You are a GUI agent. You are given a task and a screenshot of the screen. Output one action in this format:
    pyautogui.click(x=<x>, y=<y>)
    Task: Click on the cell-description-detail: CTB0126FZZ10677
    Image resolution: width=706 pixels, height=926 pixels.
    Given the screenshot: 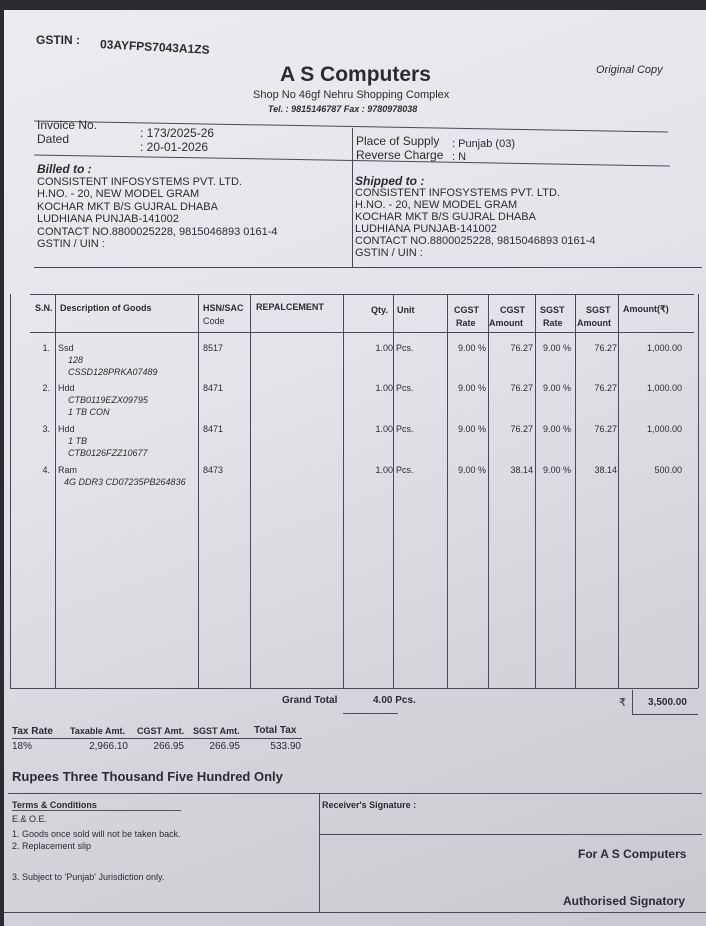 What is the action you would take?
    pyautogui.click(x=108, y=453)
    